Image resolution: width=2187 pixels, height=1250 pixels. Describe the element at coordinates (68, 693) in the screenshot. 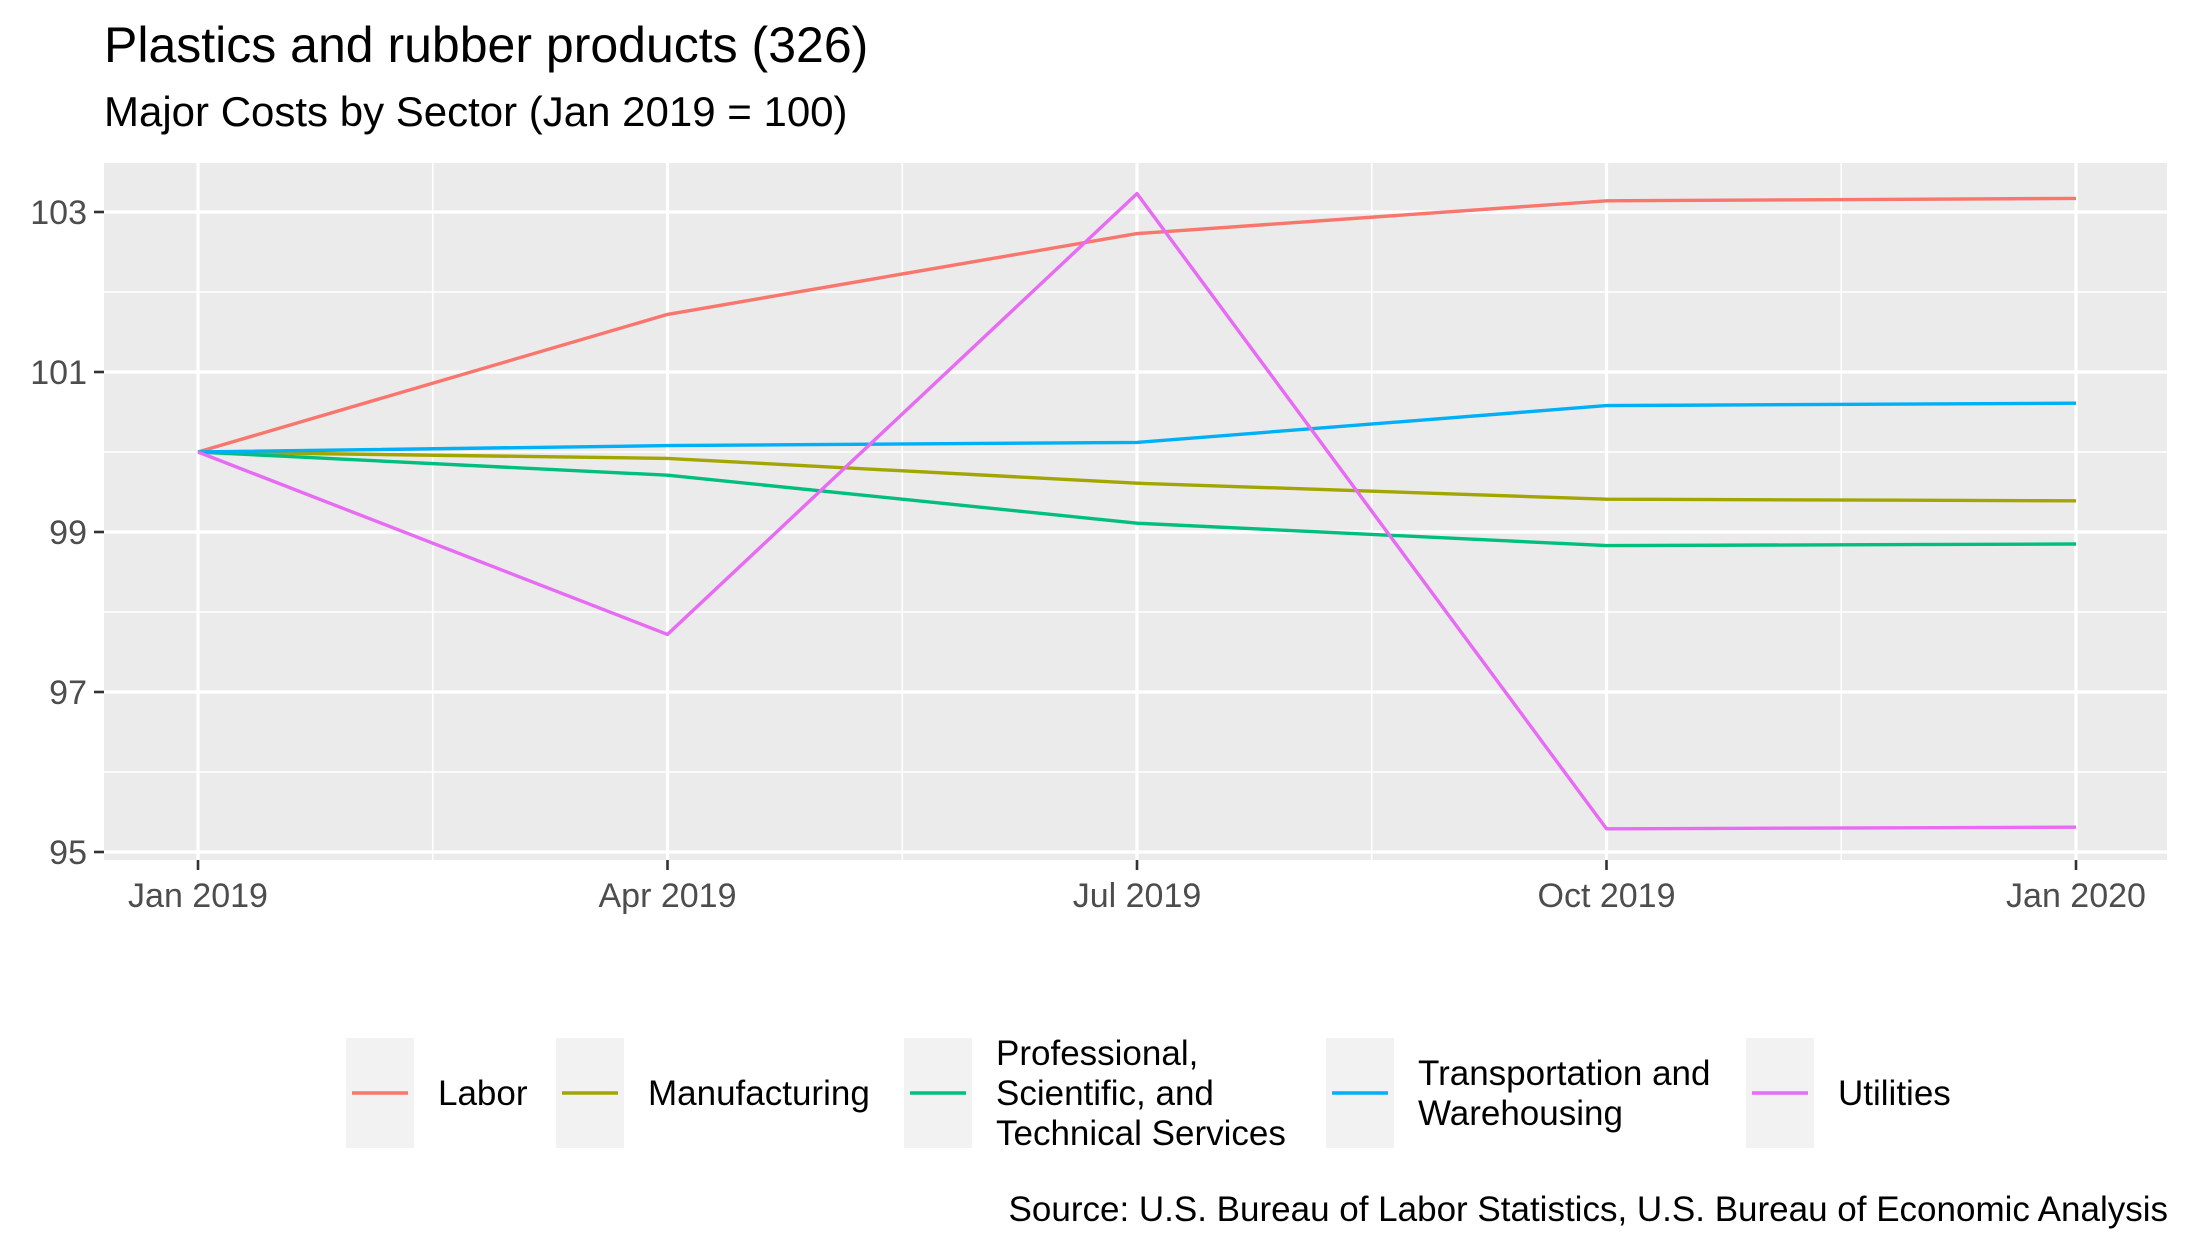

I see `y-axis-tick-label: 97` at that location.